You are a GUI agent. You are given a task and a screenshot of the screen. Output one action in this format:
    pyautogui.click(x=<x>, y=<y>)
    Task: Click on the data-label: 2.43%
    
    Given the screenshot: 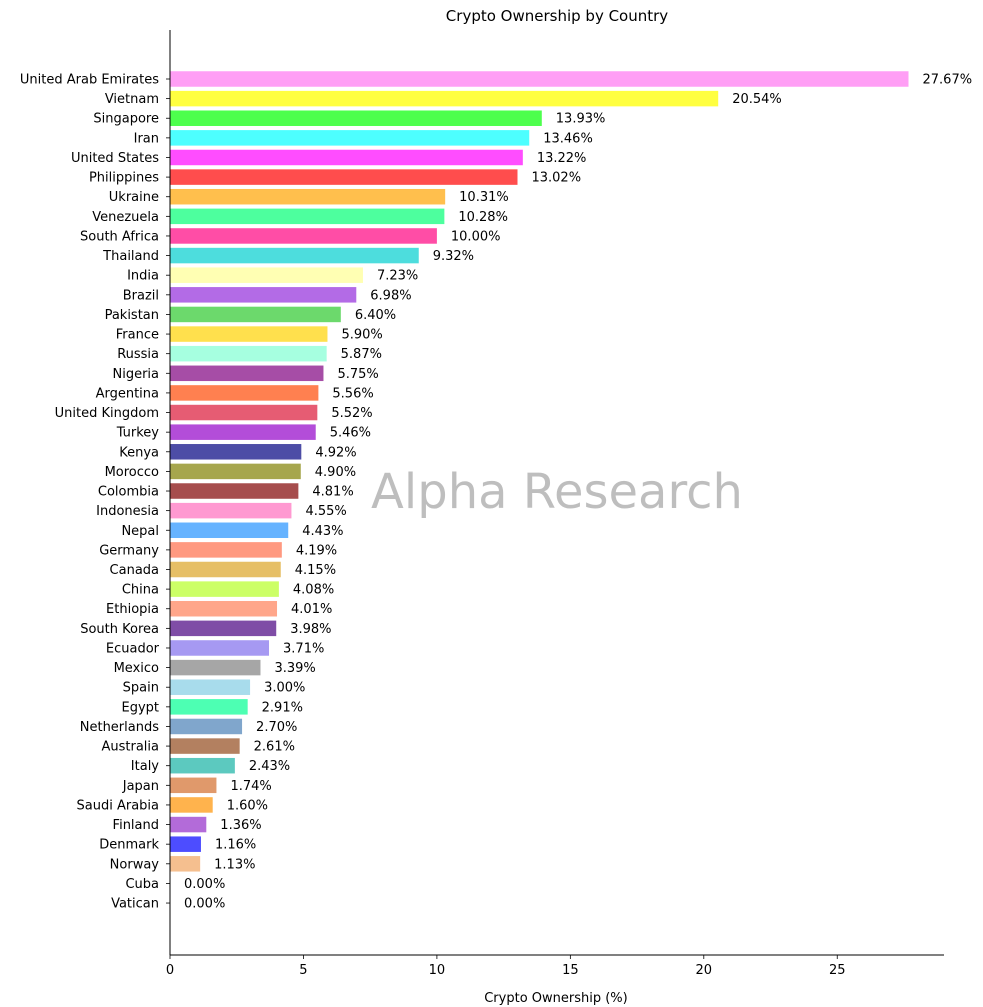 What is the action you would take?
    pyautogui.click(x=269, y=766)
    